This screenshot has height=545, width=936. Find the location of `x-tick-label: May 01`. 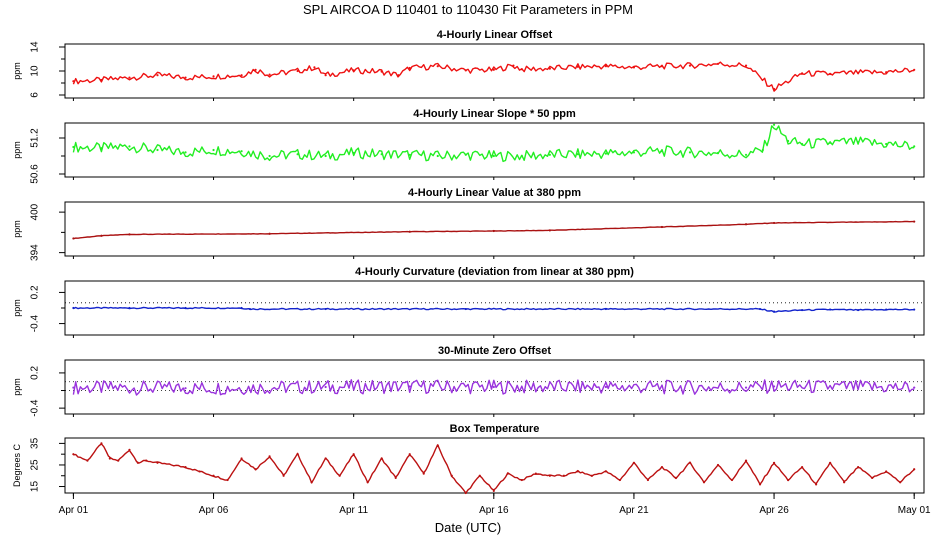

x-tick-label: May 01 is located at coordinates (914, 510).